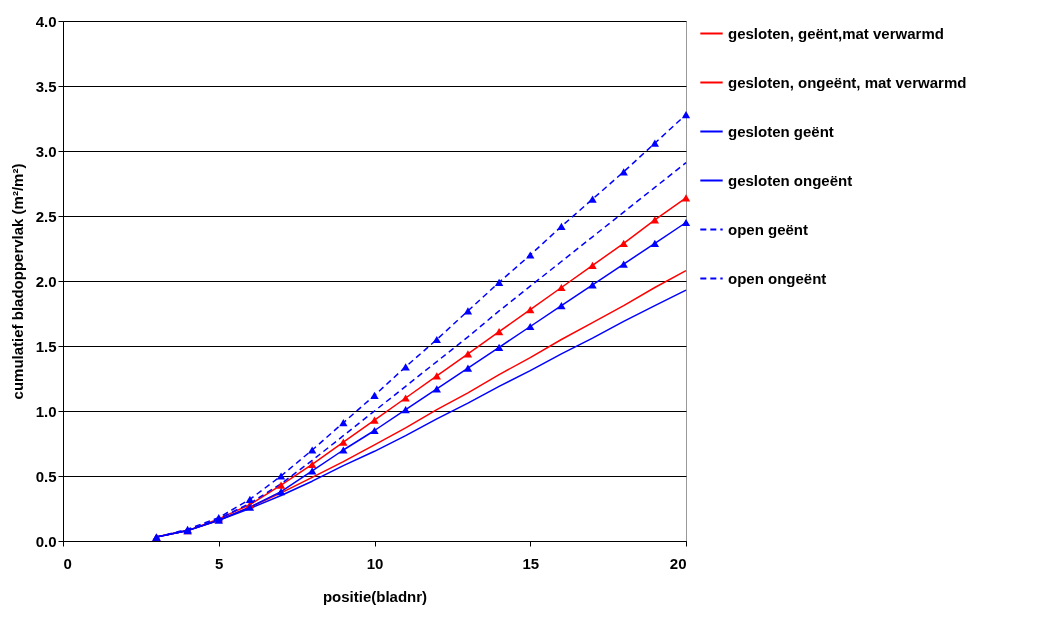 Image resolution: width=1044 pixels, height=630 pixels. What do you see at coordinates (531, 563) in the screenshot?
I see `x-tick-label: 15` at bounding box center [531, 563].